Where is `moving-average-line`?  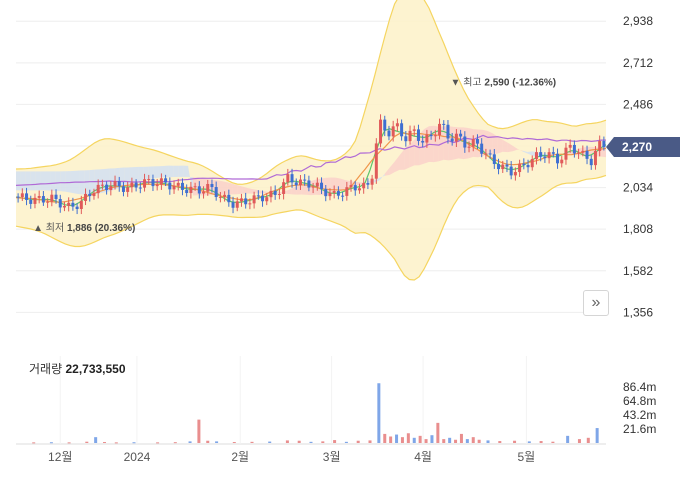
moving-average-line is located at coordinates (311, 167).